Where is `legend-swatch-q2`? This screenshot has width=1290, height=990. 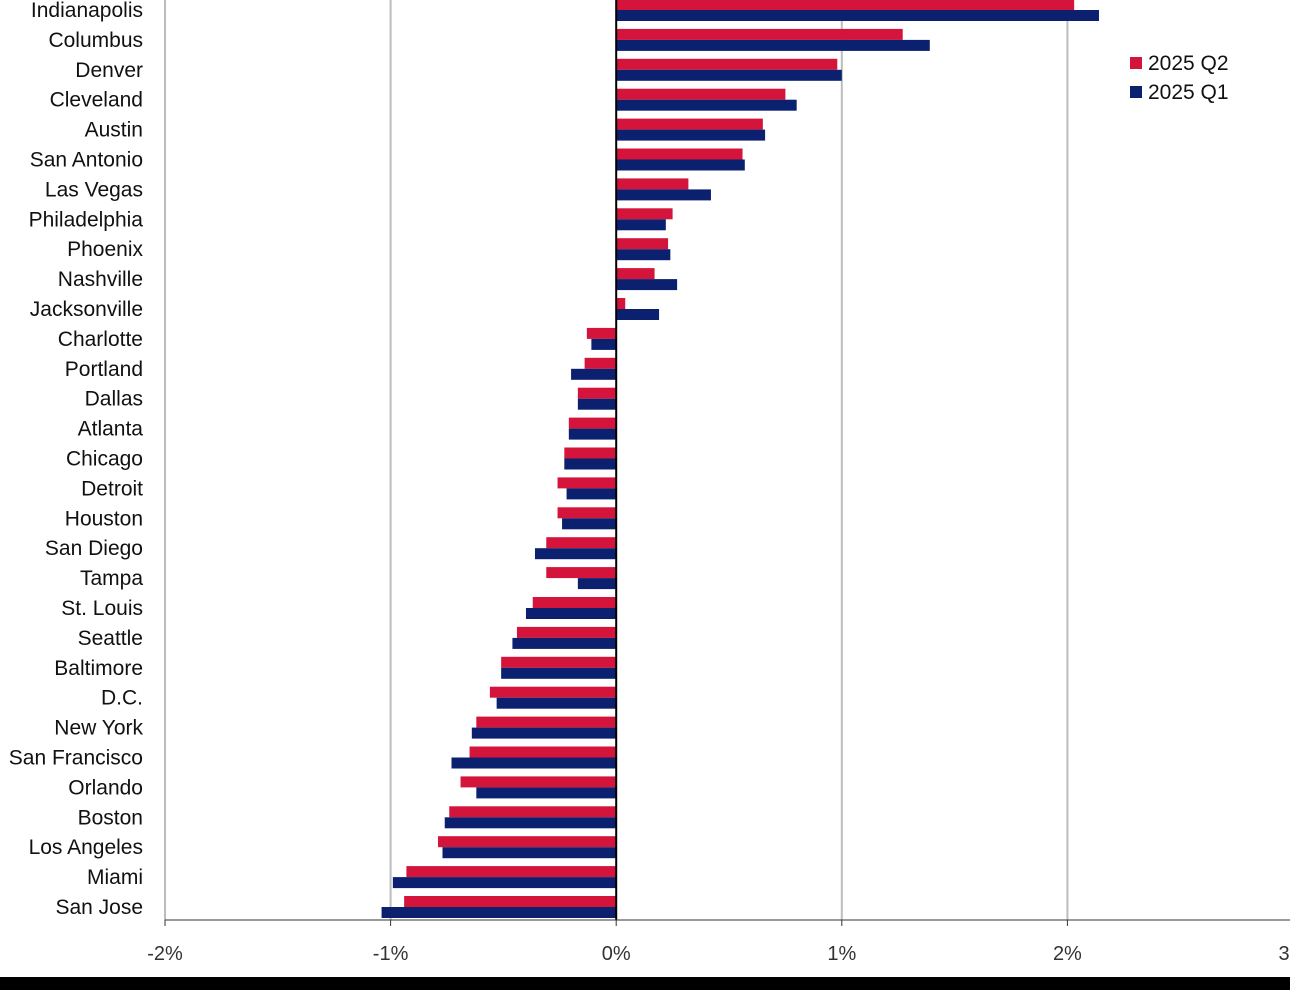
legend-swatch-q2 is located at coordinates (1136, 63).